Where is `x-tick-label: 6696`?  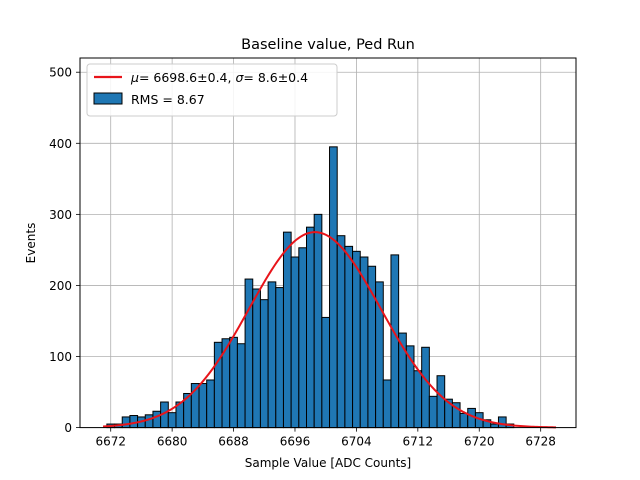 x-tick-label: 6696 is located at coordinates (295, 442).